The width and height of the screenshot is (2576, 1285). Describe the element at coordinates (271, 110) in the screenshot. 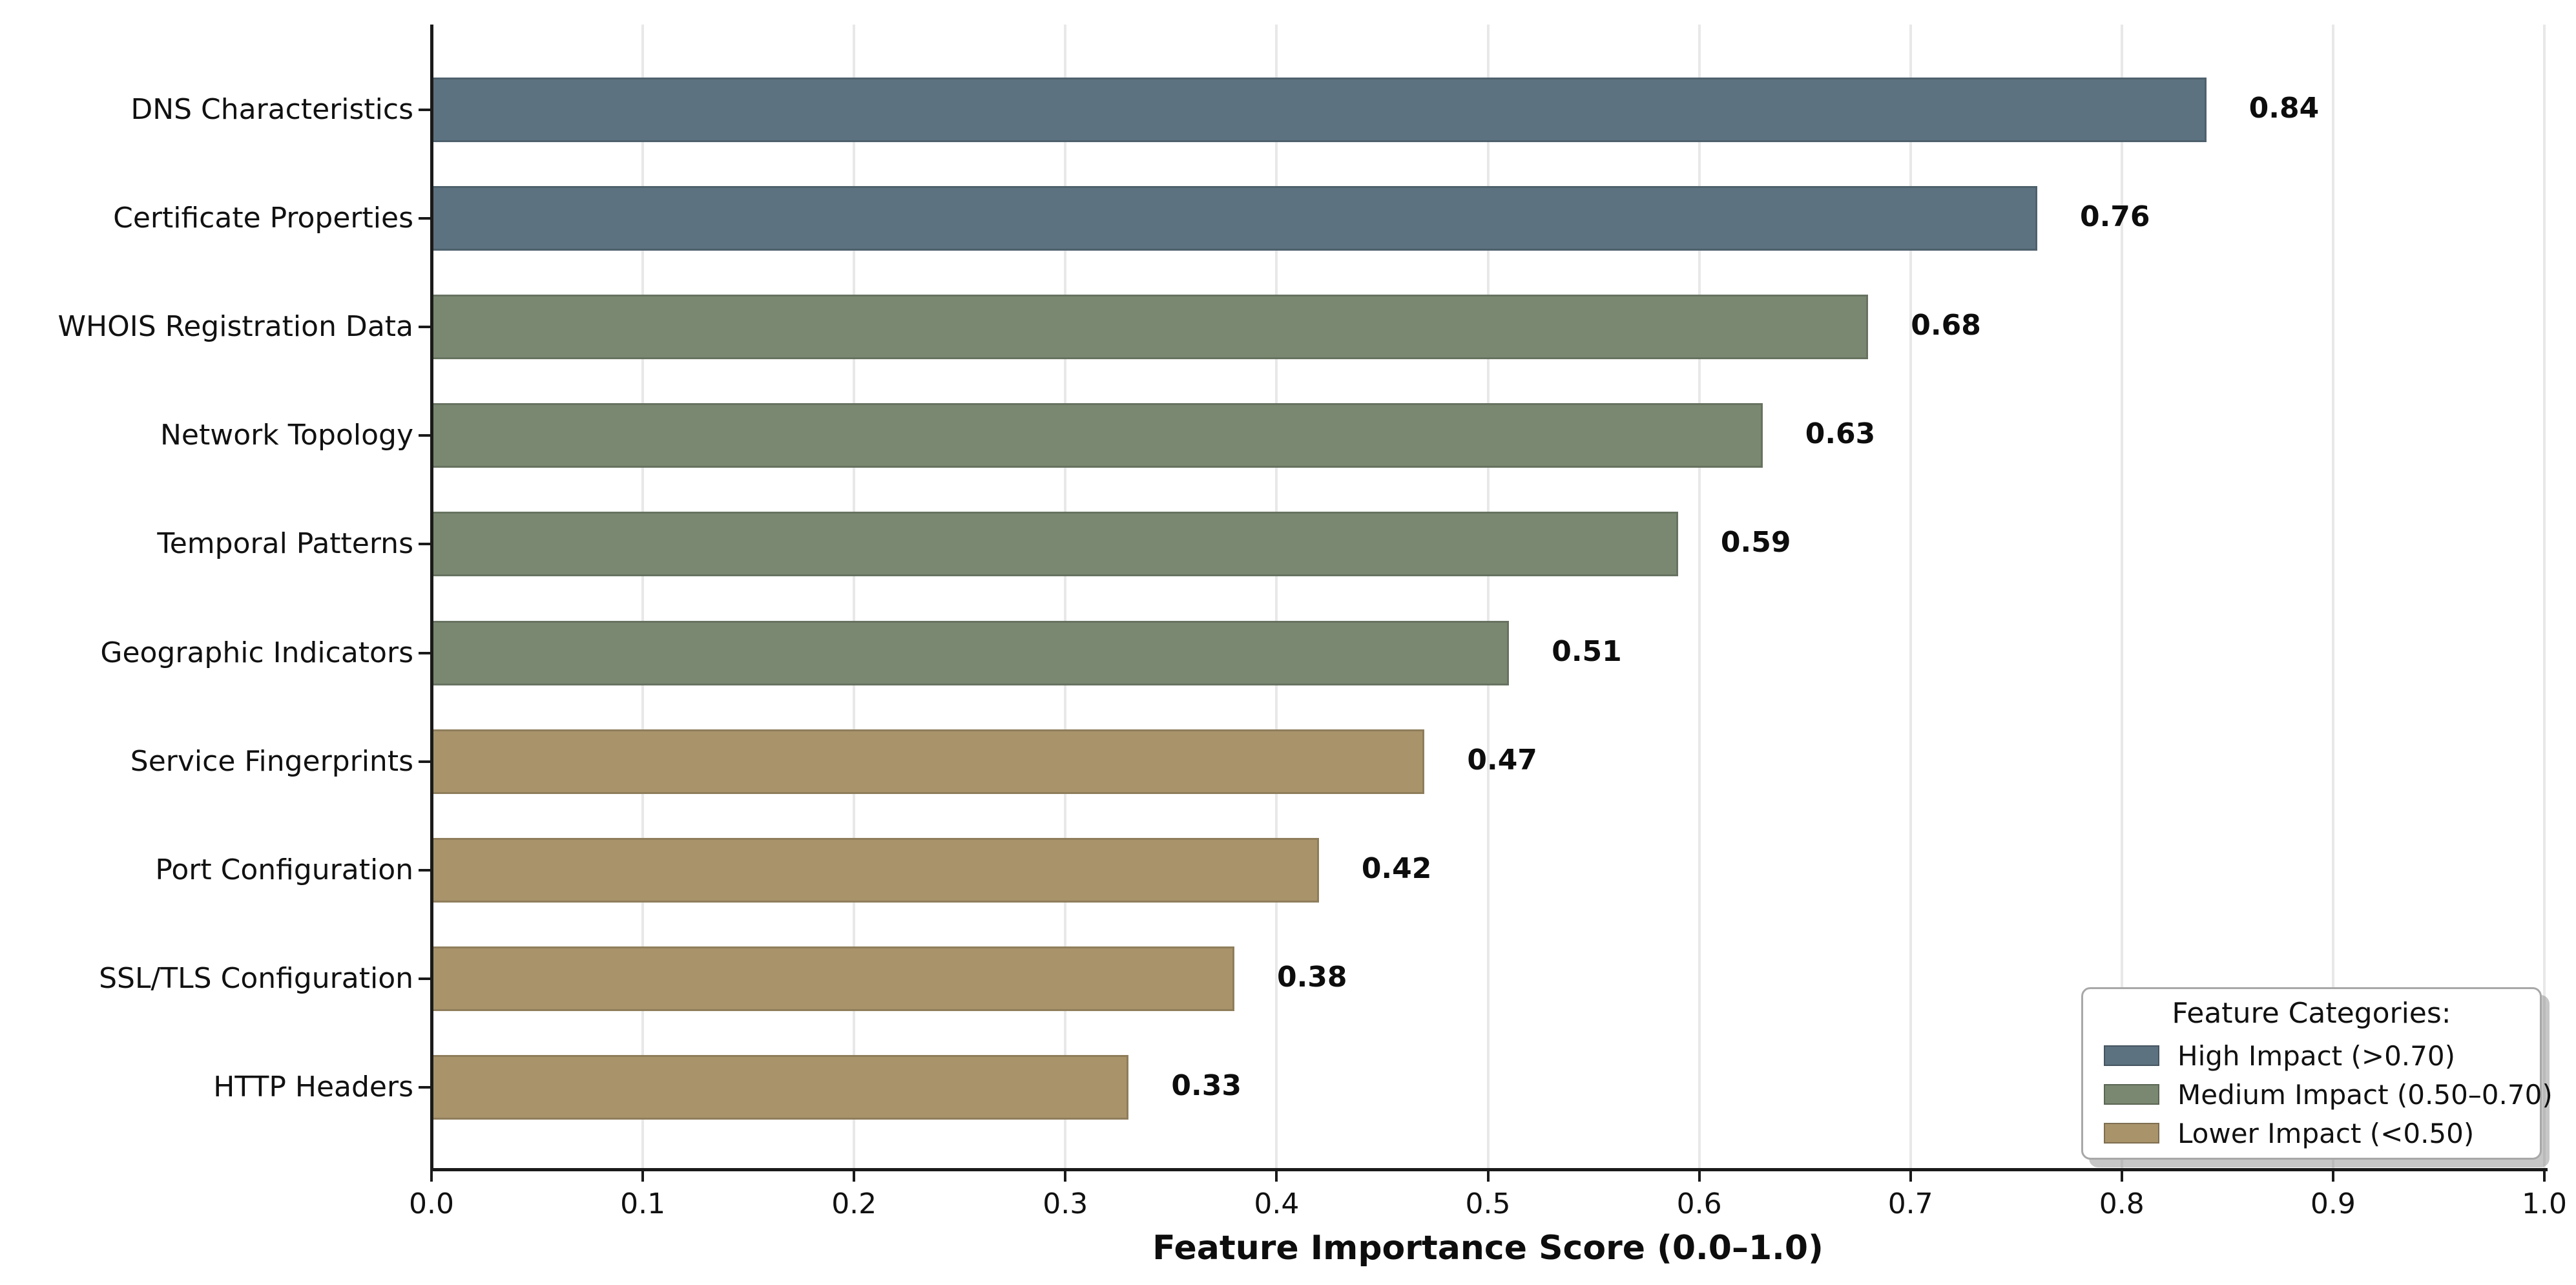

I see `y-axis-label: DNS Characteristics` at that location.